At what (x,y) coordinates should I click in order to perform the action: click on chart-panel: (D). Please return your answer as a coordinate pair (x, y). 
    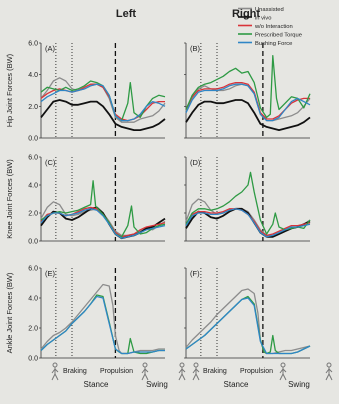
    Looking at the image, I should click on (247, 199).